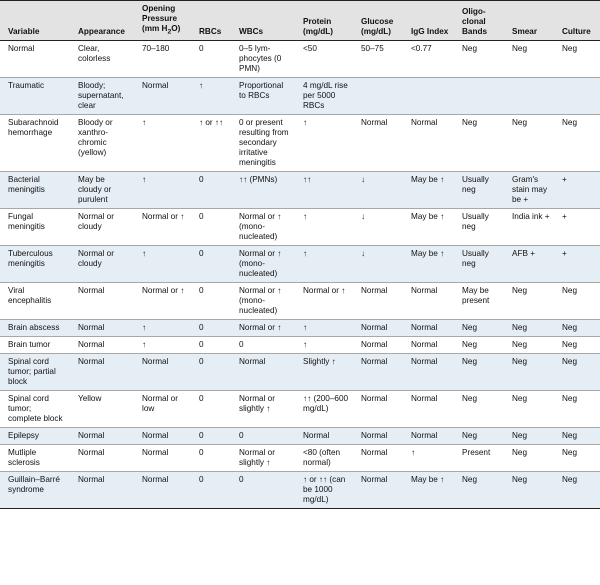  Describe the element at coordinates (324, 372) in the screenshot. I see `cell-protein: Slightly ↑` at that location.